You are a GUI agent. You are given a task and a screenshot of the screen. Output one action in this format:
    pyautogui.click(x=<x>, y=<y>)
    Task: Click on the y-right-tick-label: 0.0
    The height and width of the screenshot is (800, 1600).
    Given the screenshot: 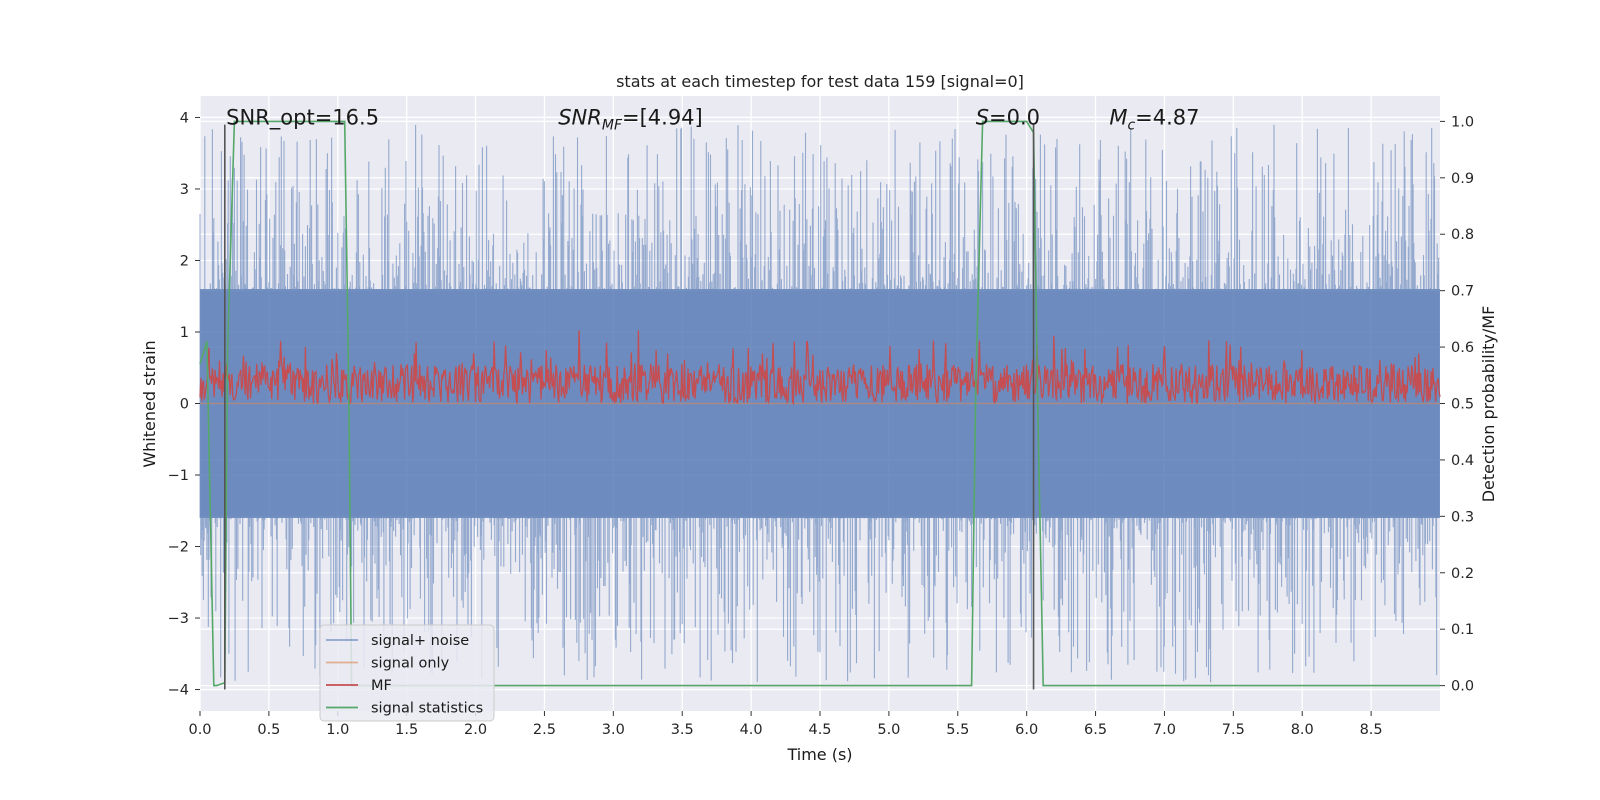 What is the action you would take?
    pyautogui.click(x=1462, y=687)
    